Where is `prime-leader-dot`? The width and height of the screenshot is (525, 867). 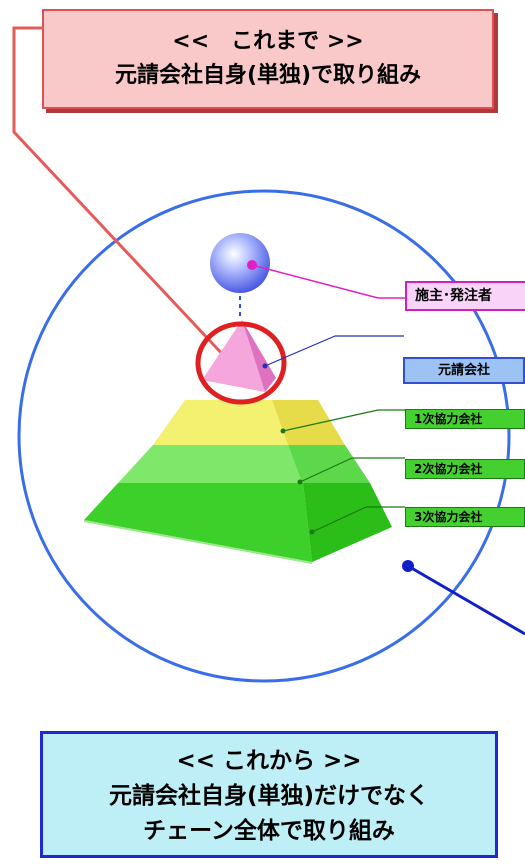
prime-leader-dot is located at coordinates (265, 366).